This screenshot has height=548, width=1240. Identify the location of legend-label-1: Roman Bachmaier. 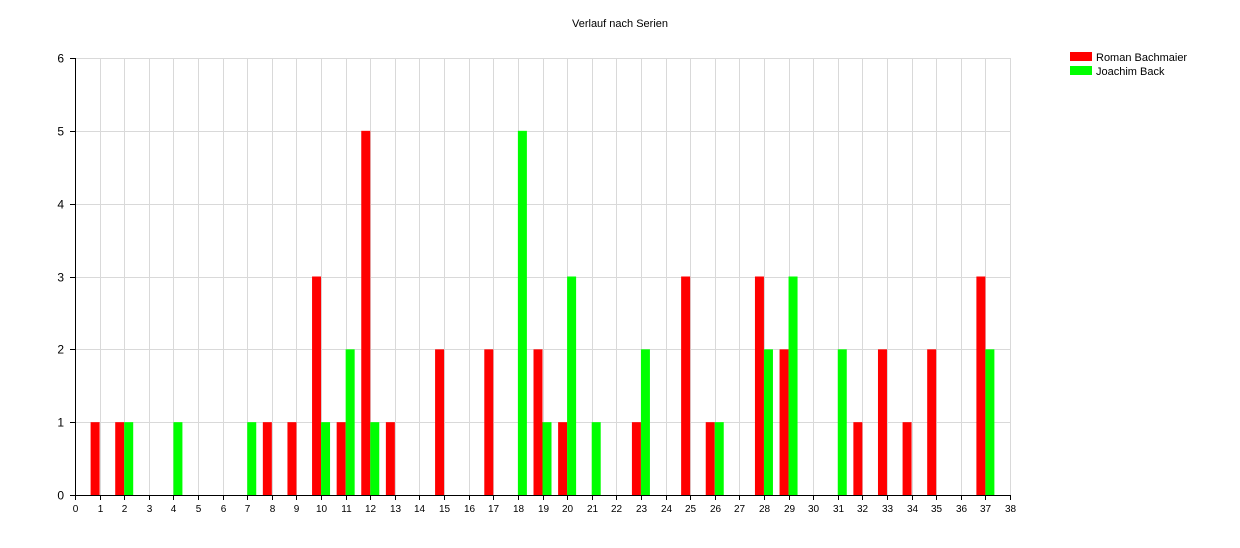
(1141, 58).